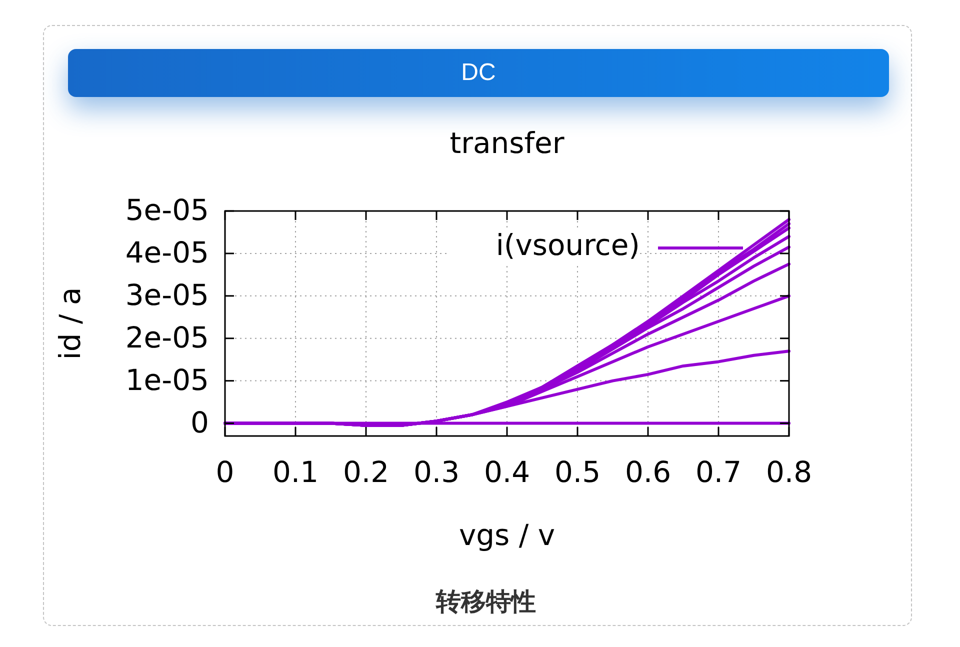  Describe the element at coordinates (366, 472) in the screenshot. I see `x-tick-label: 0.2` at that location.